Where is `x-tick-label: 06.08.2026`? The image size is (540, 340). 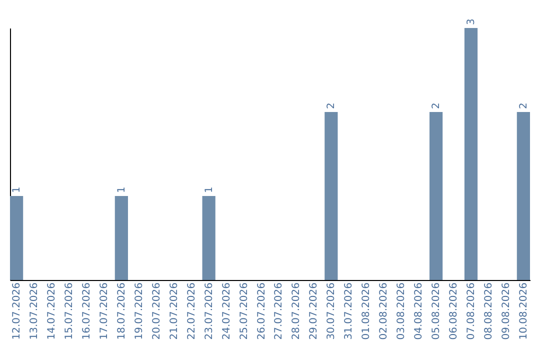
x-tick-label: 06.08.2026 is located at coordinates (454, 311).